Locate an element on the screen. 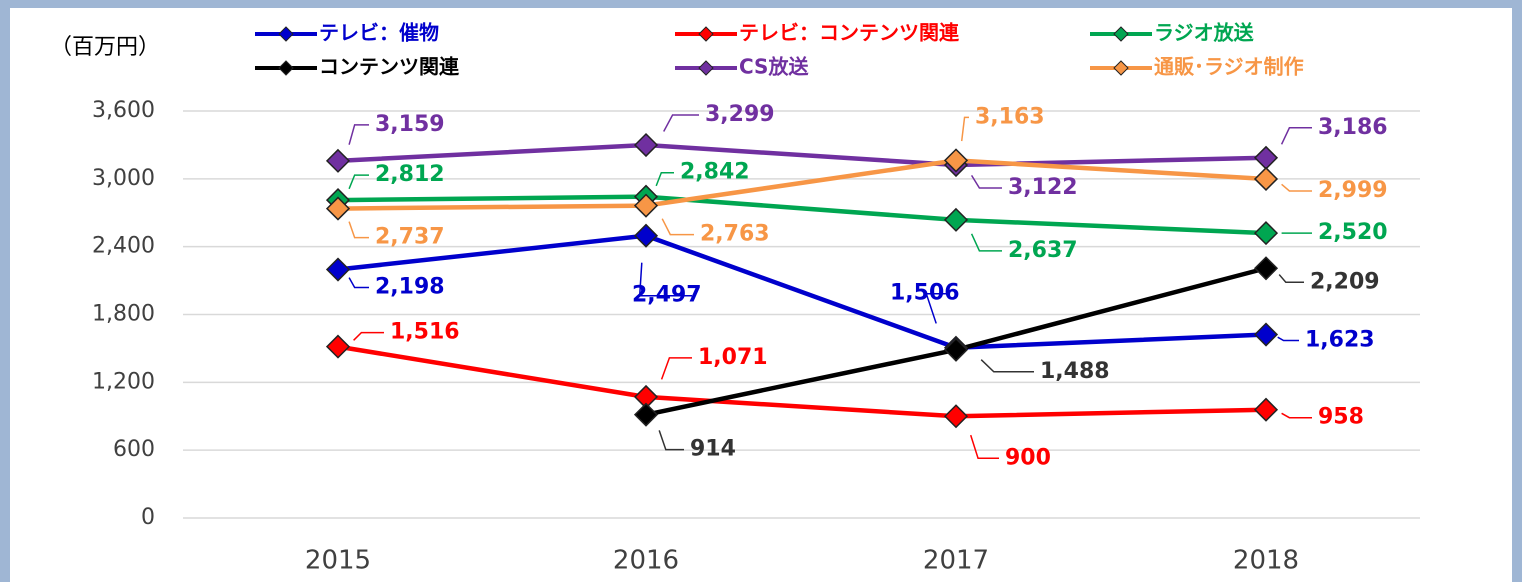 The width and height of the screenshot is (1522, 582). data-label: 2,812 is located at coordinates (410, 174).